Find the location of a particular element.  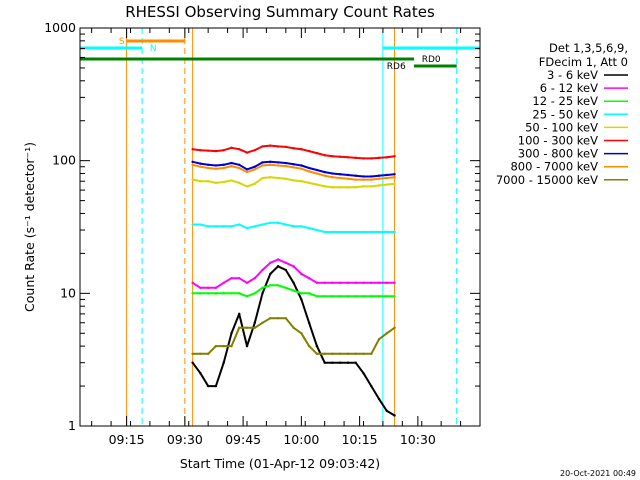

legend-label: 3 - 6 keV is located at coordinates (572, 75).